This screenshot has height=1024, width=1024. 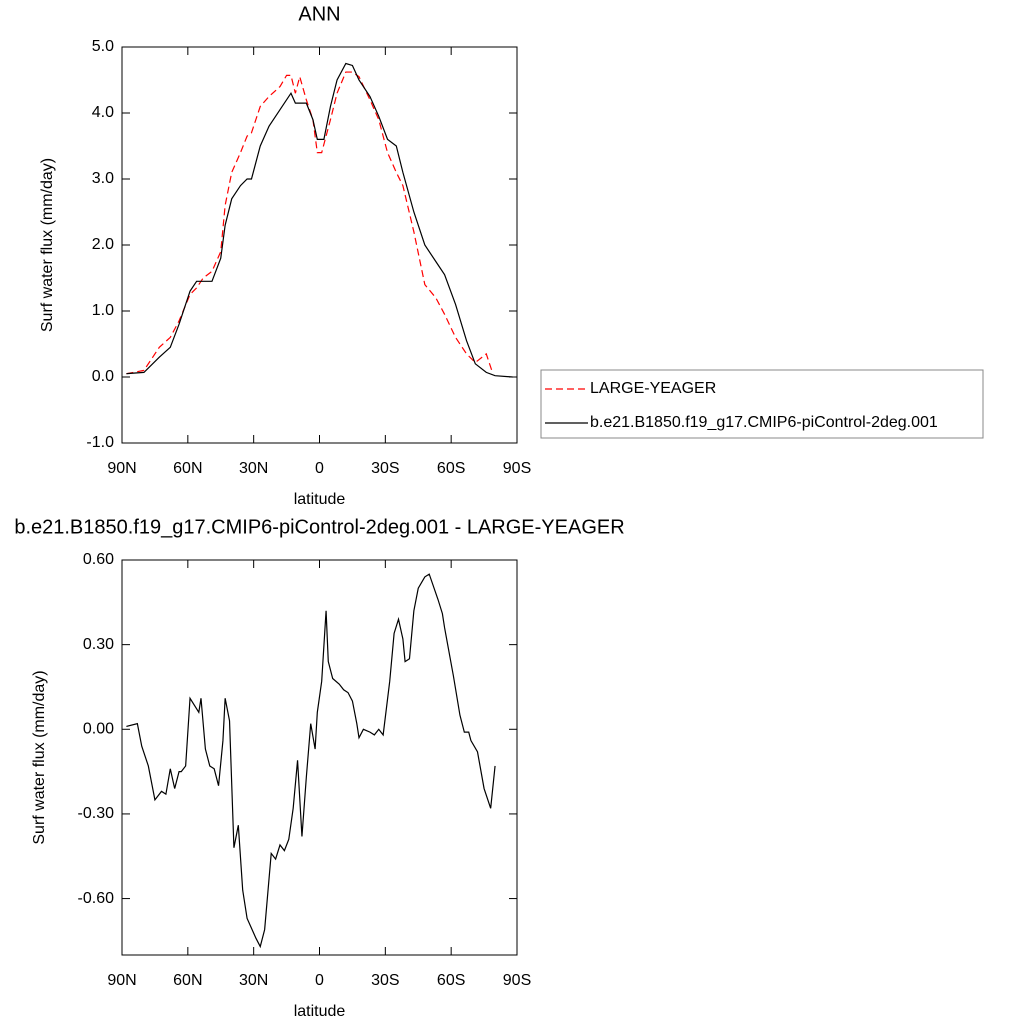 What do you see at coordinates (98, 644) in the screenshot?
I see `y-tick-label: 0.30` at bounding box center [98, 644].